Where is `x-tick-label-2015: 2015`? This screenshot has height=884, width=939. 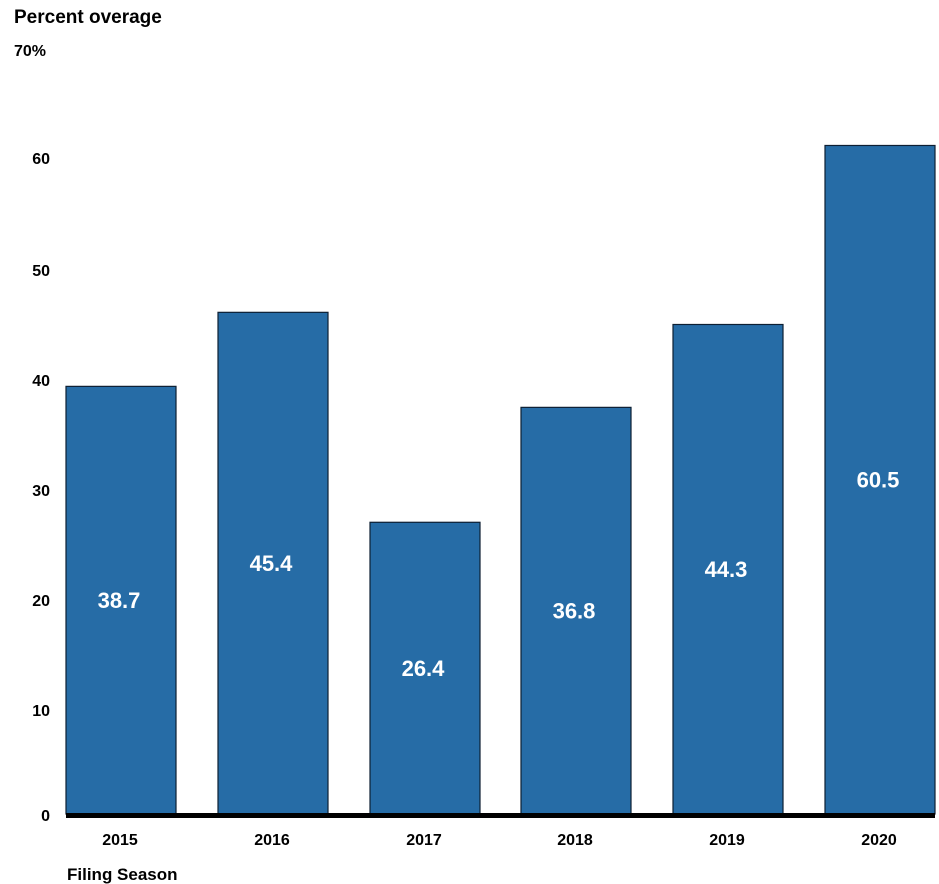
x-tick-label-2015: 2015 is located at coordinates (120, 840).